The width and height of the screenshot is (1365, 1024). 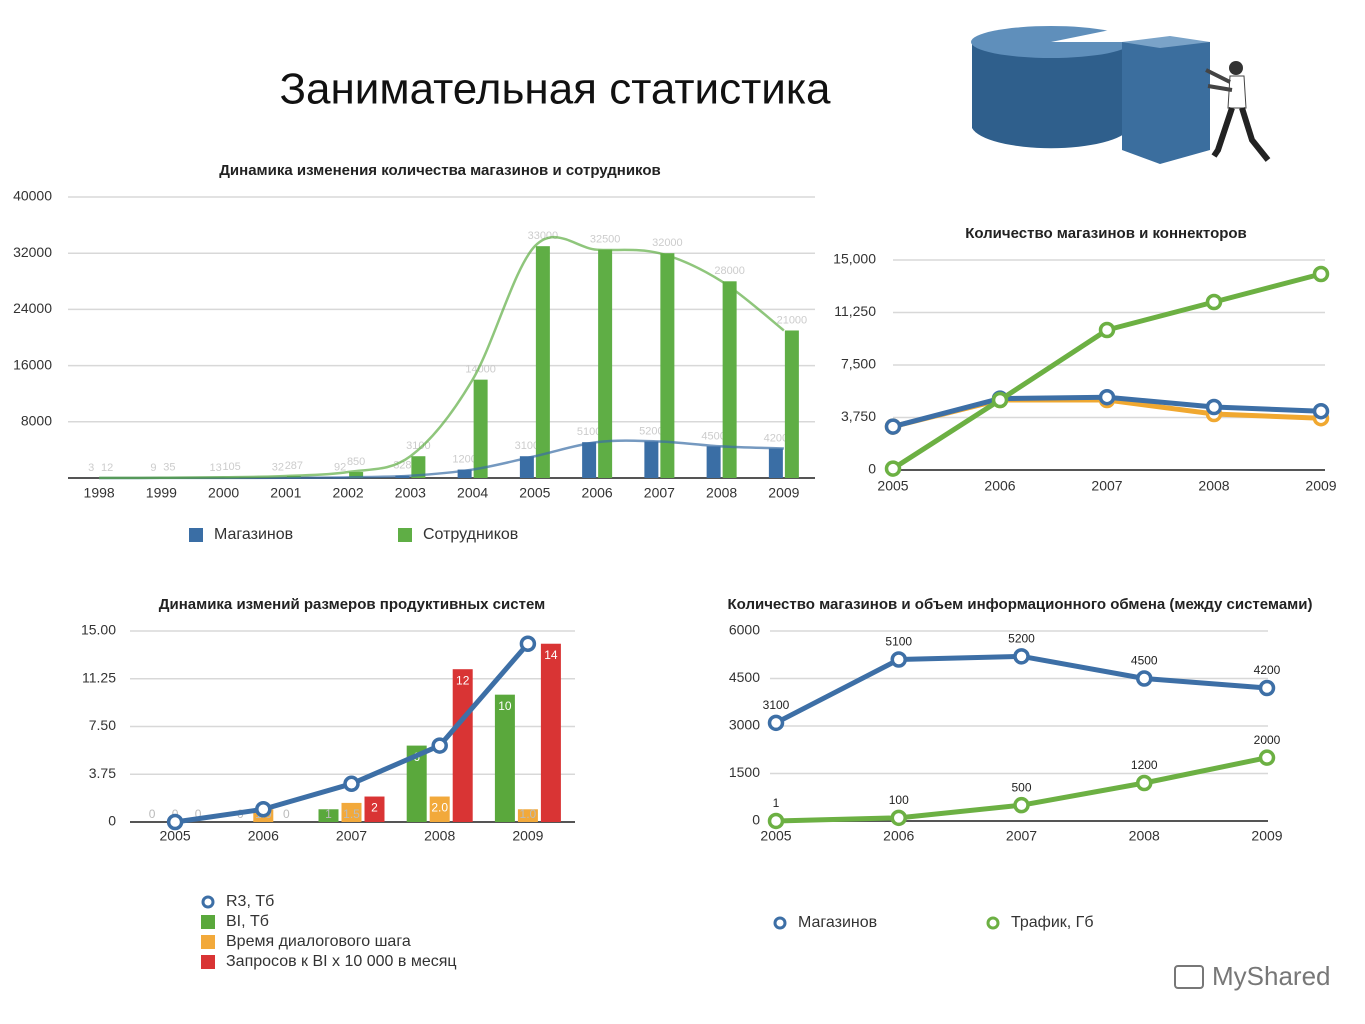 I want to click on y-tick-label: 11.25, so click(x=99, y=677).